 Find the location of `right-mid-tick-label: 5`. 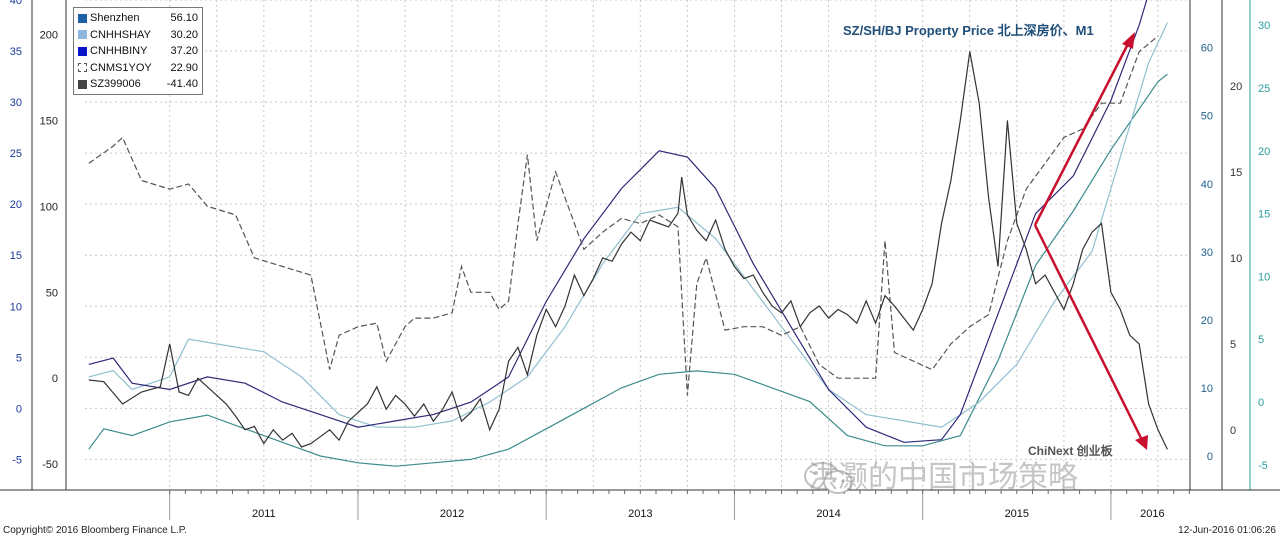

right-mid-tick-label: 5 is located at coordinates (1233, 345).